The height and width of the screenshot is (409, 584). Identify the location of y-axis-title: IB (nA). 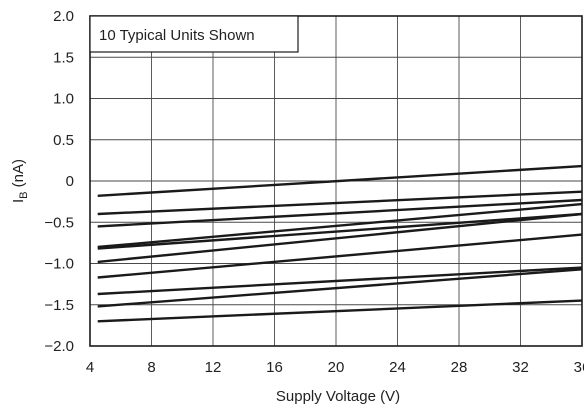
(20, 181).